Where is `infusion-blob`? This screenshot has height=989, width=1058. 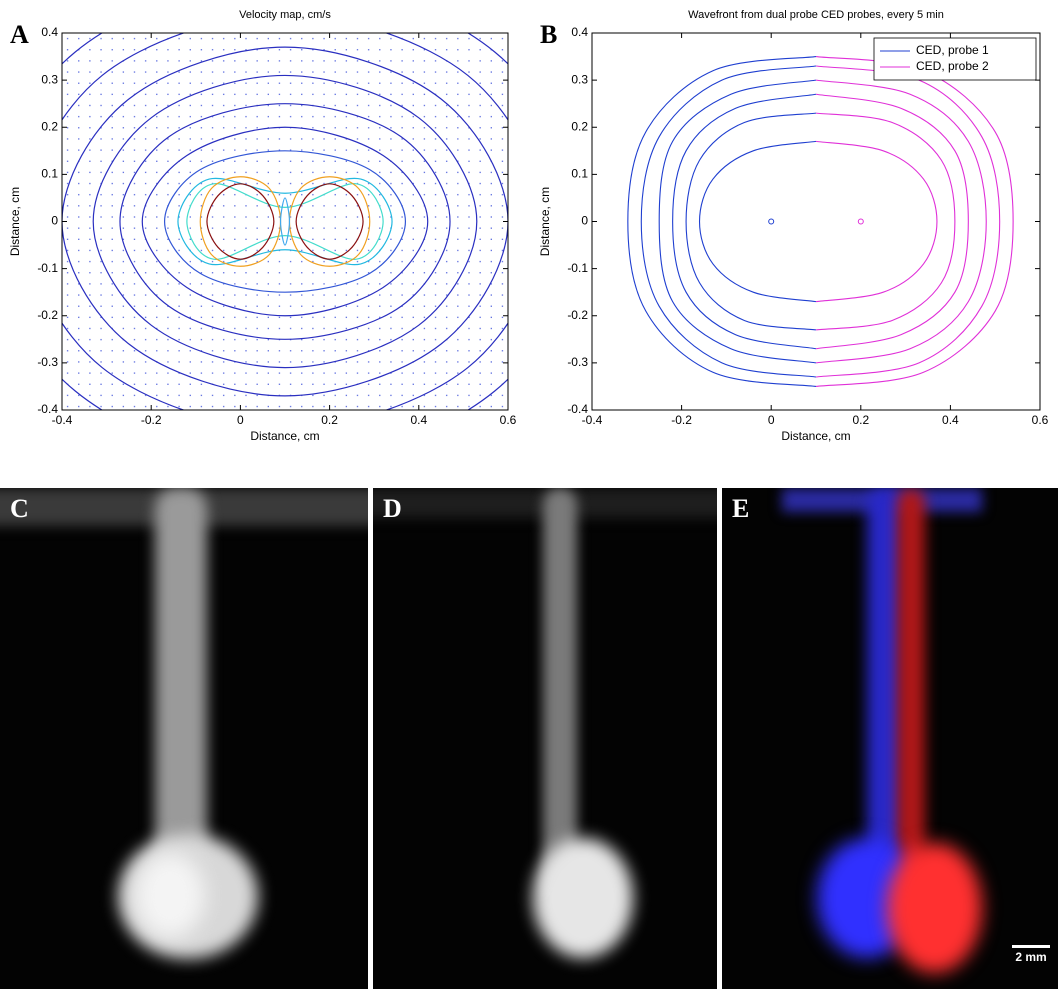 infusion-blob is located at coordinates (583, 898).